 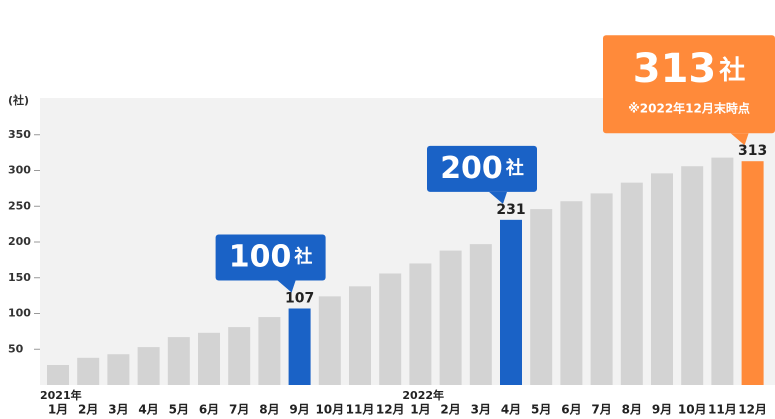 I want to click on value-label: 313, so click(x=752, y=151).